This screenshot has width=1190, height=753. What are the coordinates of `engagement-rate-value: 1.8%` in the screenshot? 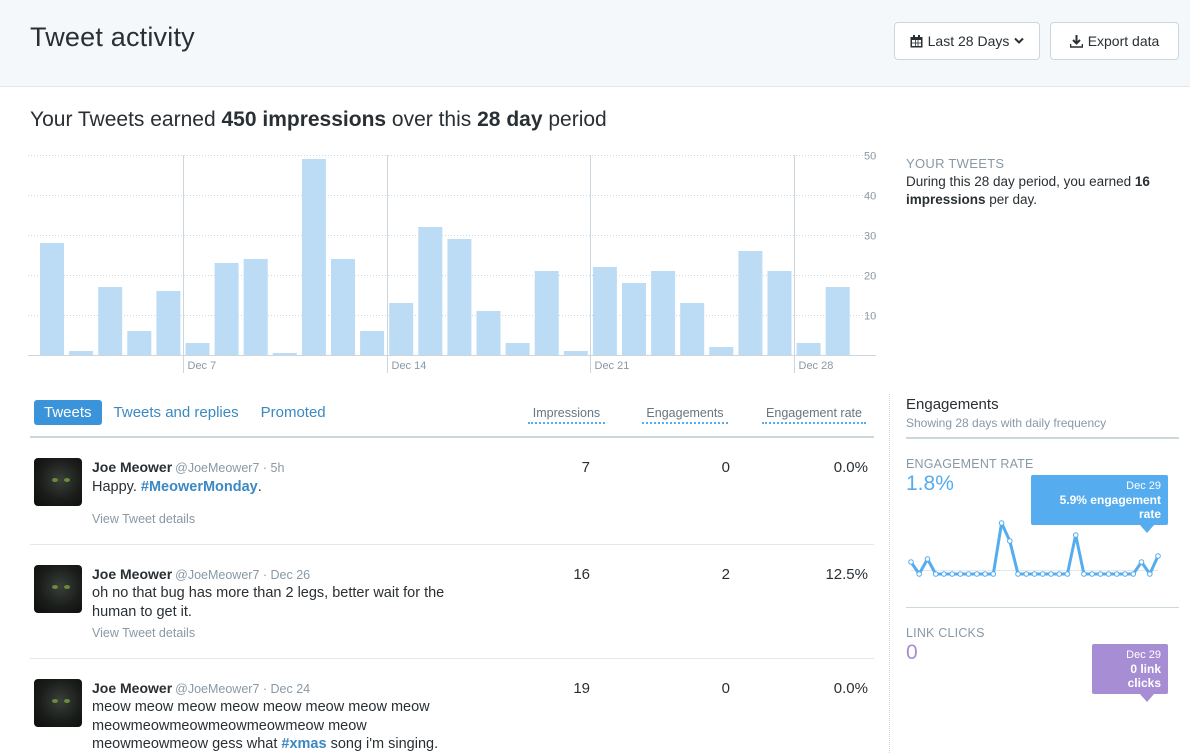 It's located at (930, 483).